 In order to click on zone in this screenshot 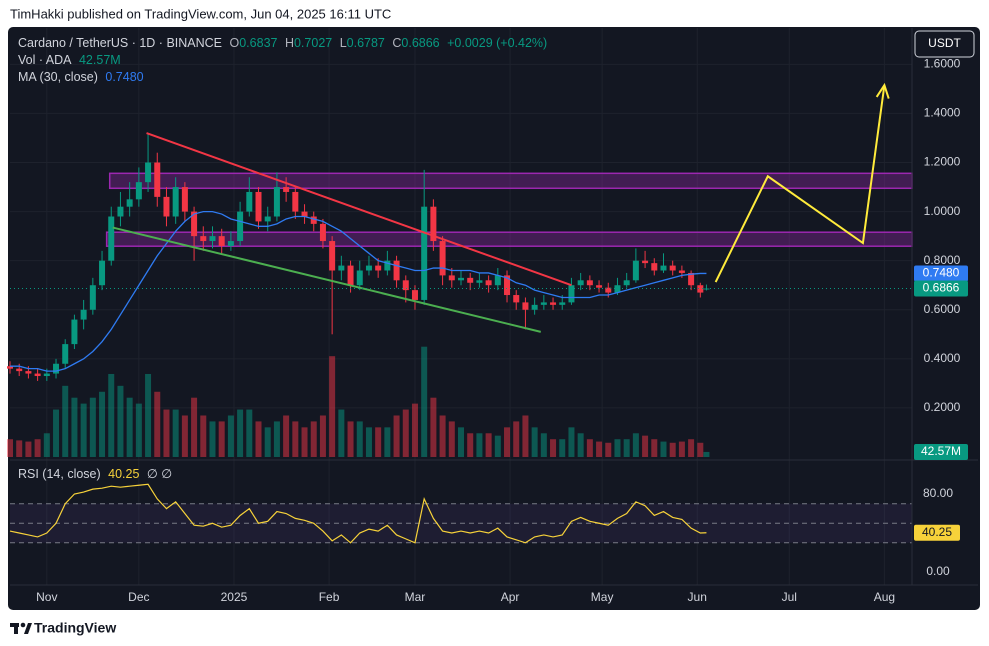, I will do `click(510, 181)`.